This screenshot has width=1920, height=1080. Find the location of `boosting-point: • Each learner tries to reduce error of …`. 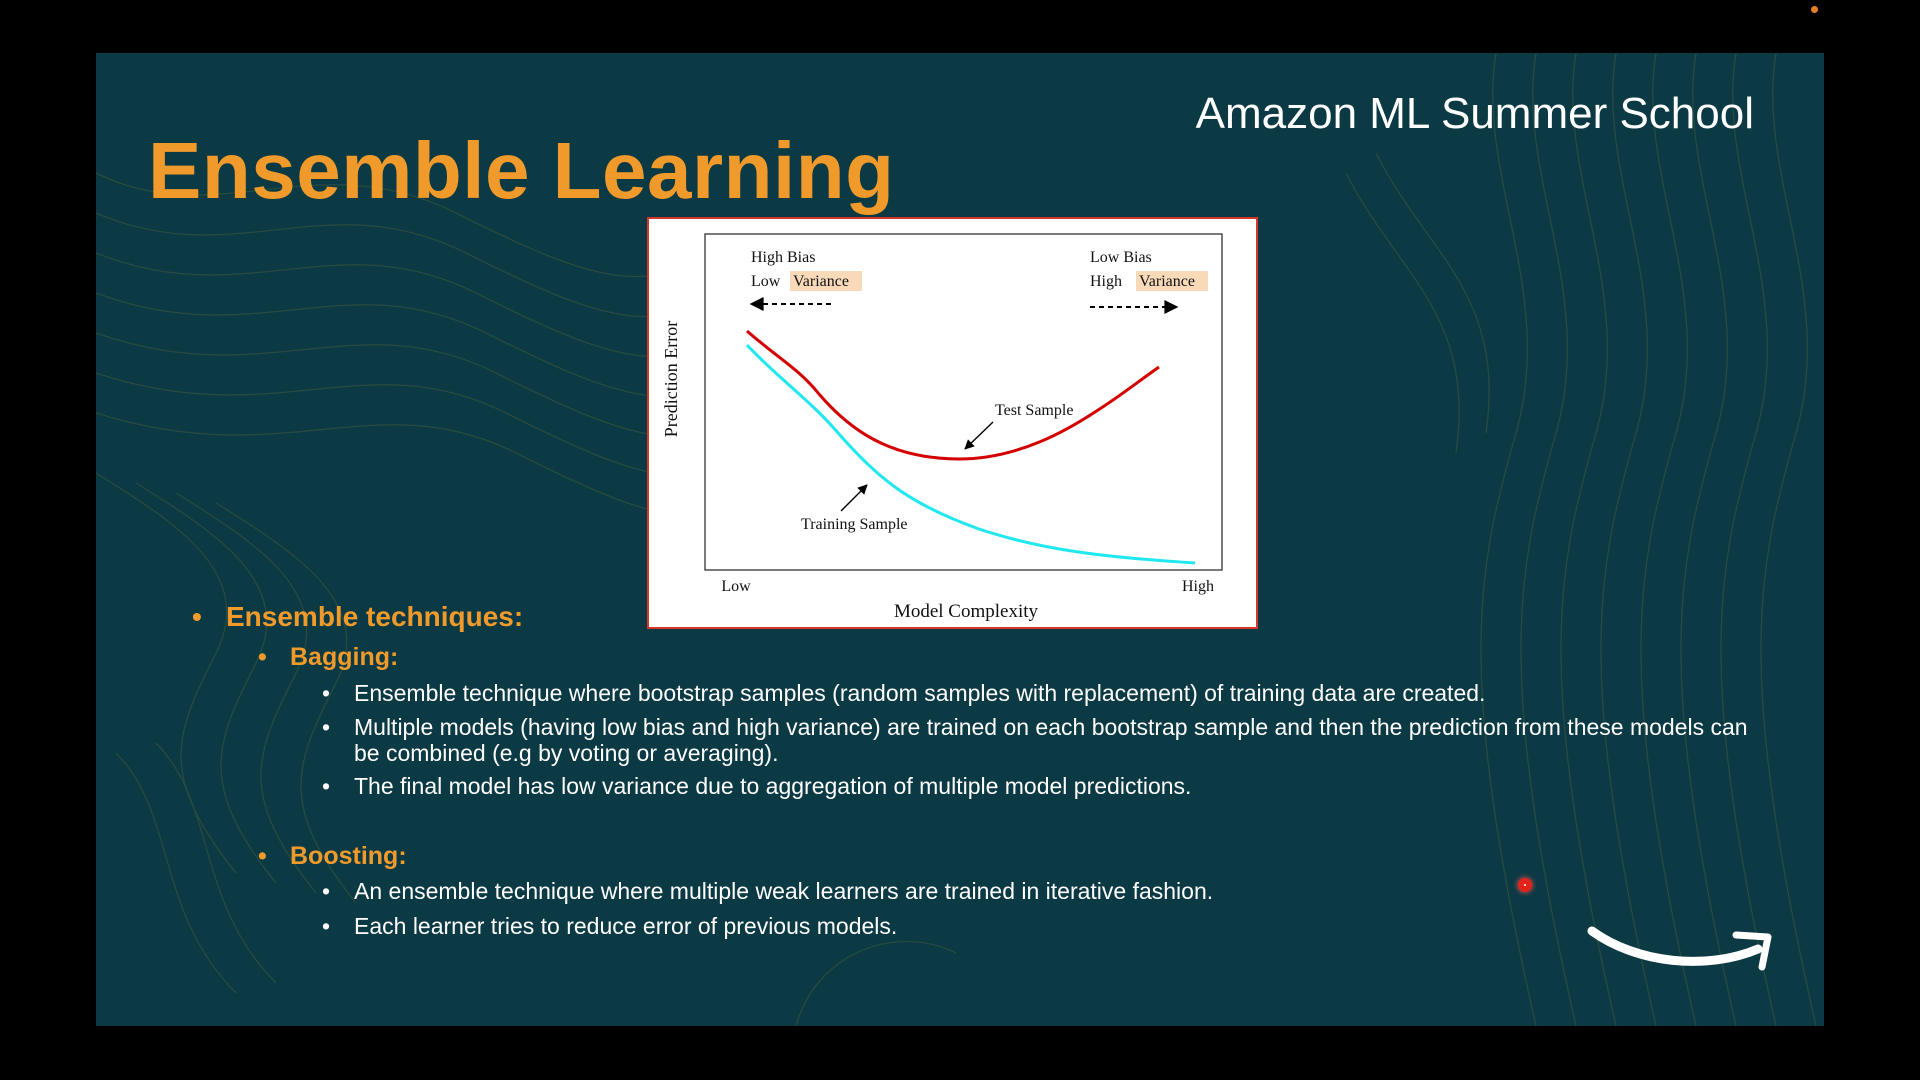

boosting-point: • Each learner tries to reduce error of … is located at coordinates (1048, 926).